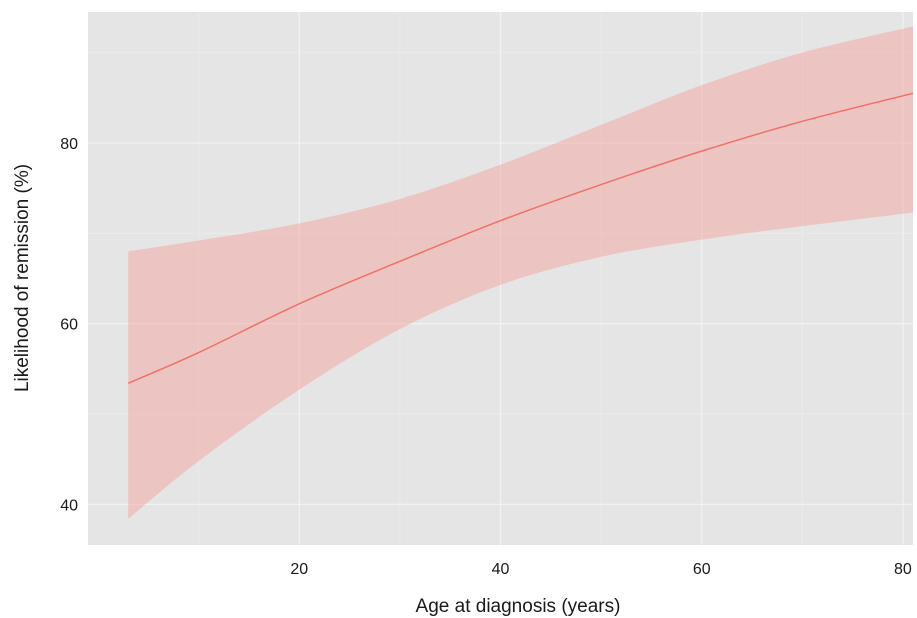 The height and width of the screenshot is (618, 917). What do you see at coordinates (702, 569) in the screenshot?
I see `x-tick-label: 60` at bounding box center [702, 569].